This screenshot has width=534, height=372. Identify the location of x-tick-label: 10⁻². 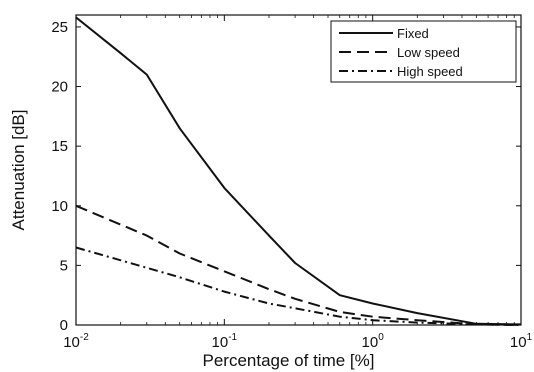
(76, 341).